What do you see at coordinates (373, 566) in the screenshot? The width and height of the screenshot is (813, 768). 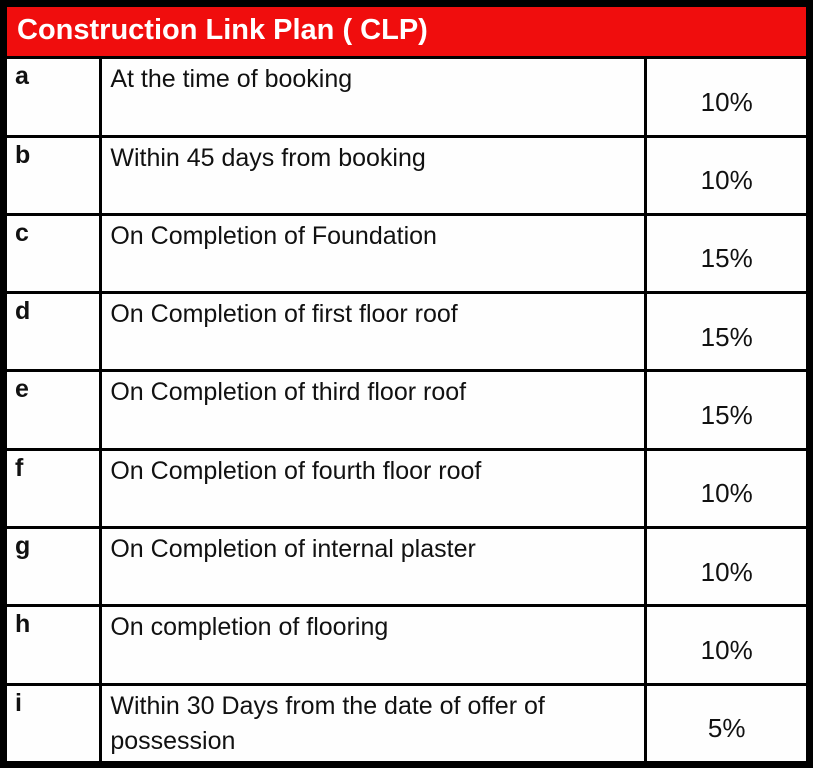 I see `row-description: On Completion of internal plaster` at bounding box center [373, 566].